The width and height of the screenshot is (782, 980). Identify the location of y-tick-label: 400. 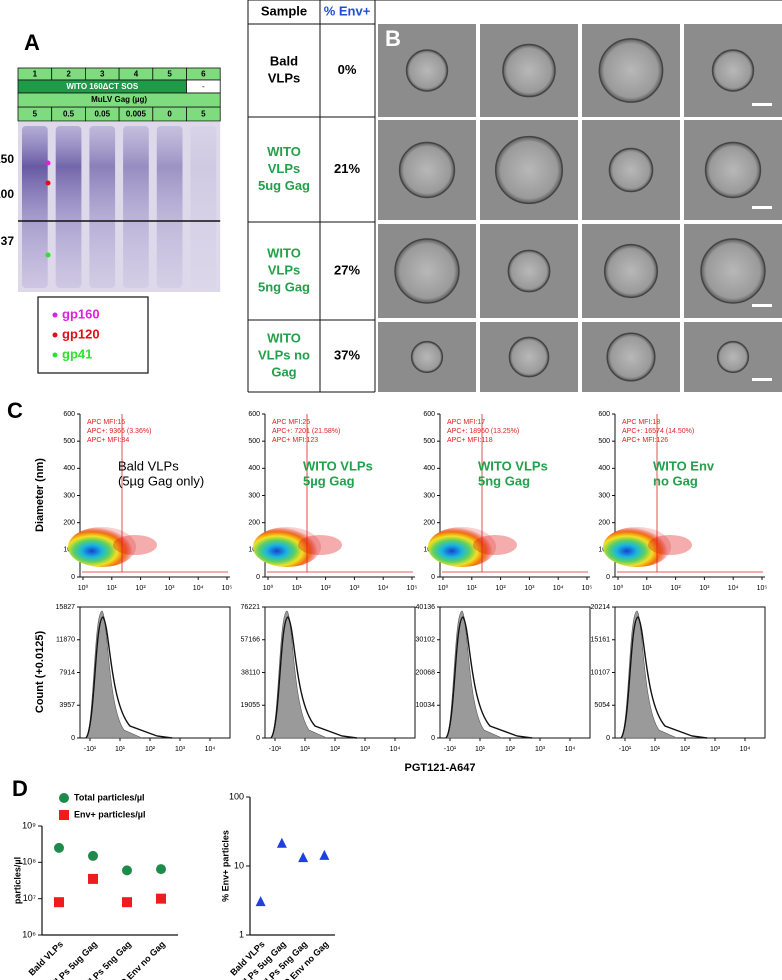
(254, 468).